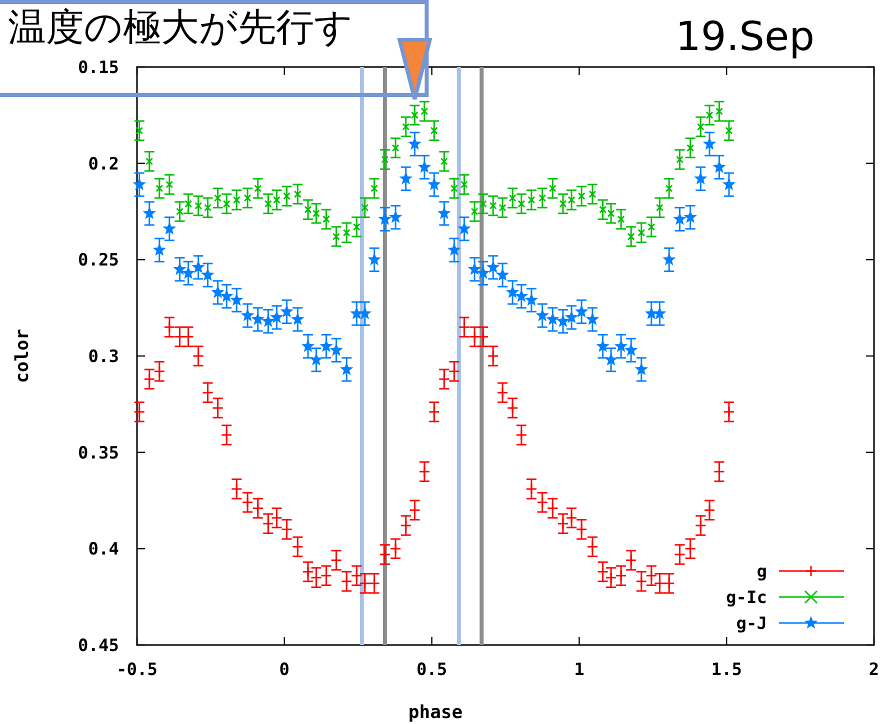 This screenshot has width=887, height=724. What do you see at coordinates (103, 164) in the screenshot?
I see `y-tick-label: 0.2` at bounding box center [103, 164].